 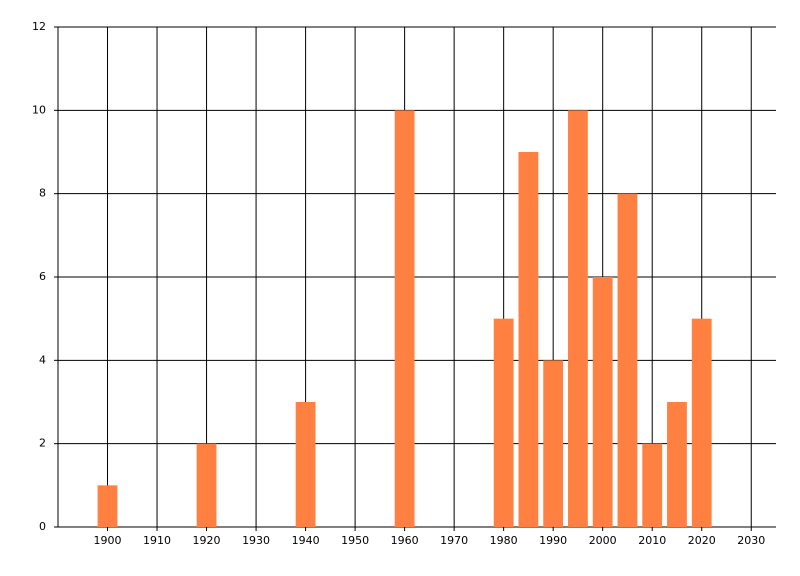 What do you see at coordinates (256, 540) in the screenshot?
I see `x-tick-label: 1930` at bounding box center [256, 540].